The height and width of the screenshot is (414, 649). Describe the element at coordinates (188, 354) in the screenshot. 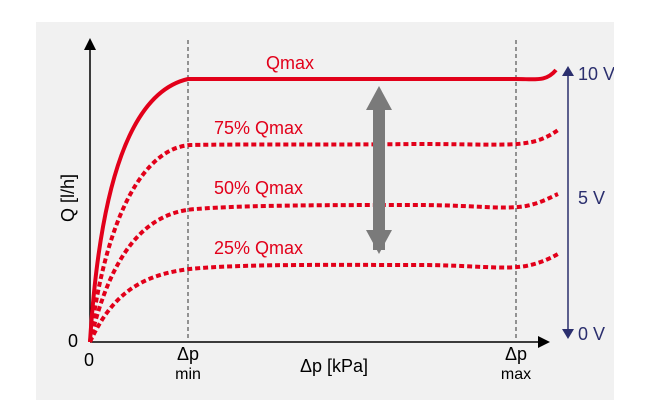

I see `dp-min-symbol: Δp` at that location.